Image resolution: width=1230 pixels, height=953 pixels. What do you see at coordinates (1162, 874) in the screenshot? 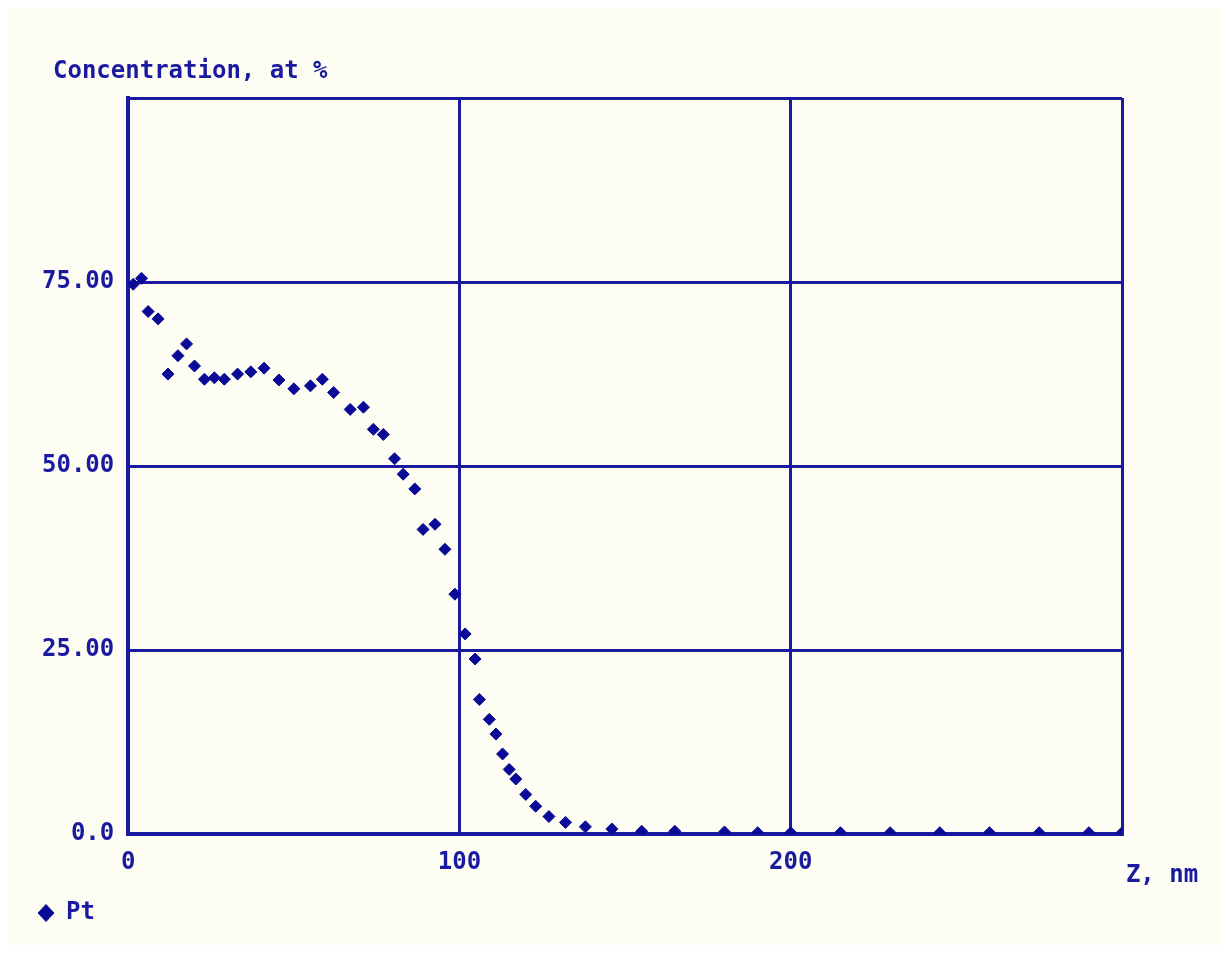
I see `x-axis-title: Z, nm` at bounding box center [1162, 874].